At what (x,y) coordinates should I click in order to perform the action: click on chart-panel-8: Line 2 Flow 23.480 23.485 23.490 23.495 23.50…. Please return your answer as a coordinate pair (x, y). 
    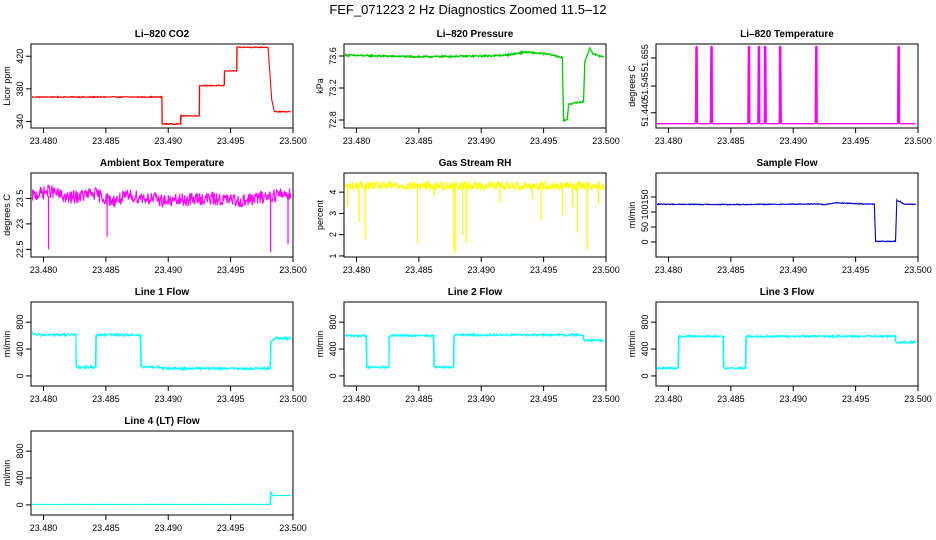
    Looking at the image, I should click on (467, 345).